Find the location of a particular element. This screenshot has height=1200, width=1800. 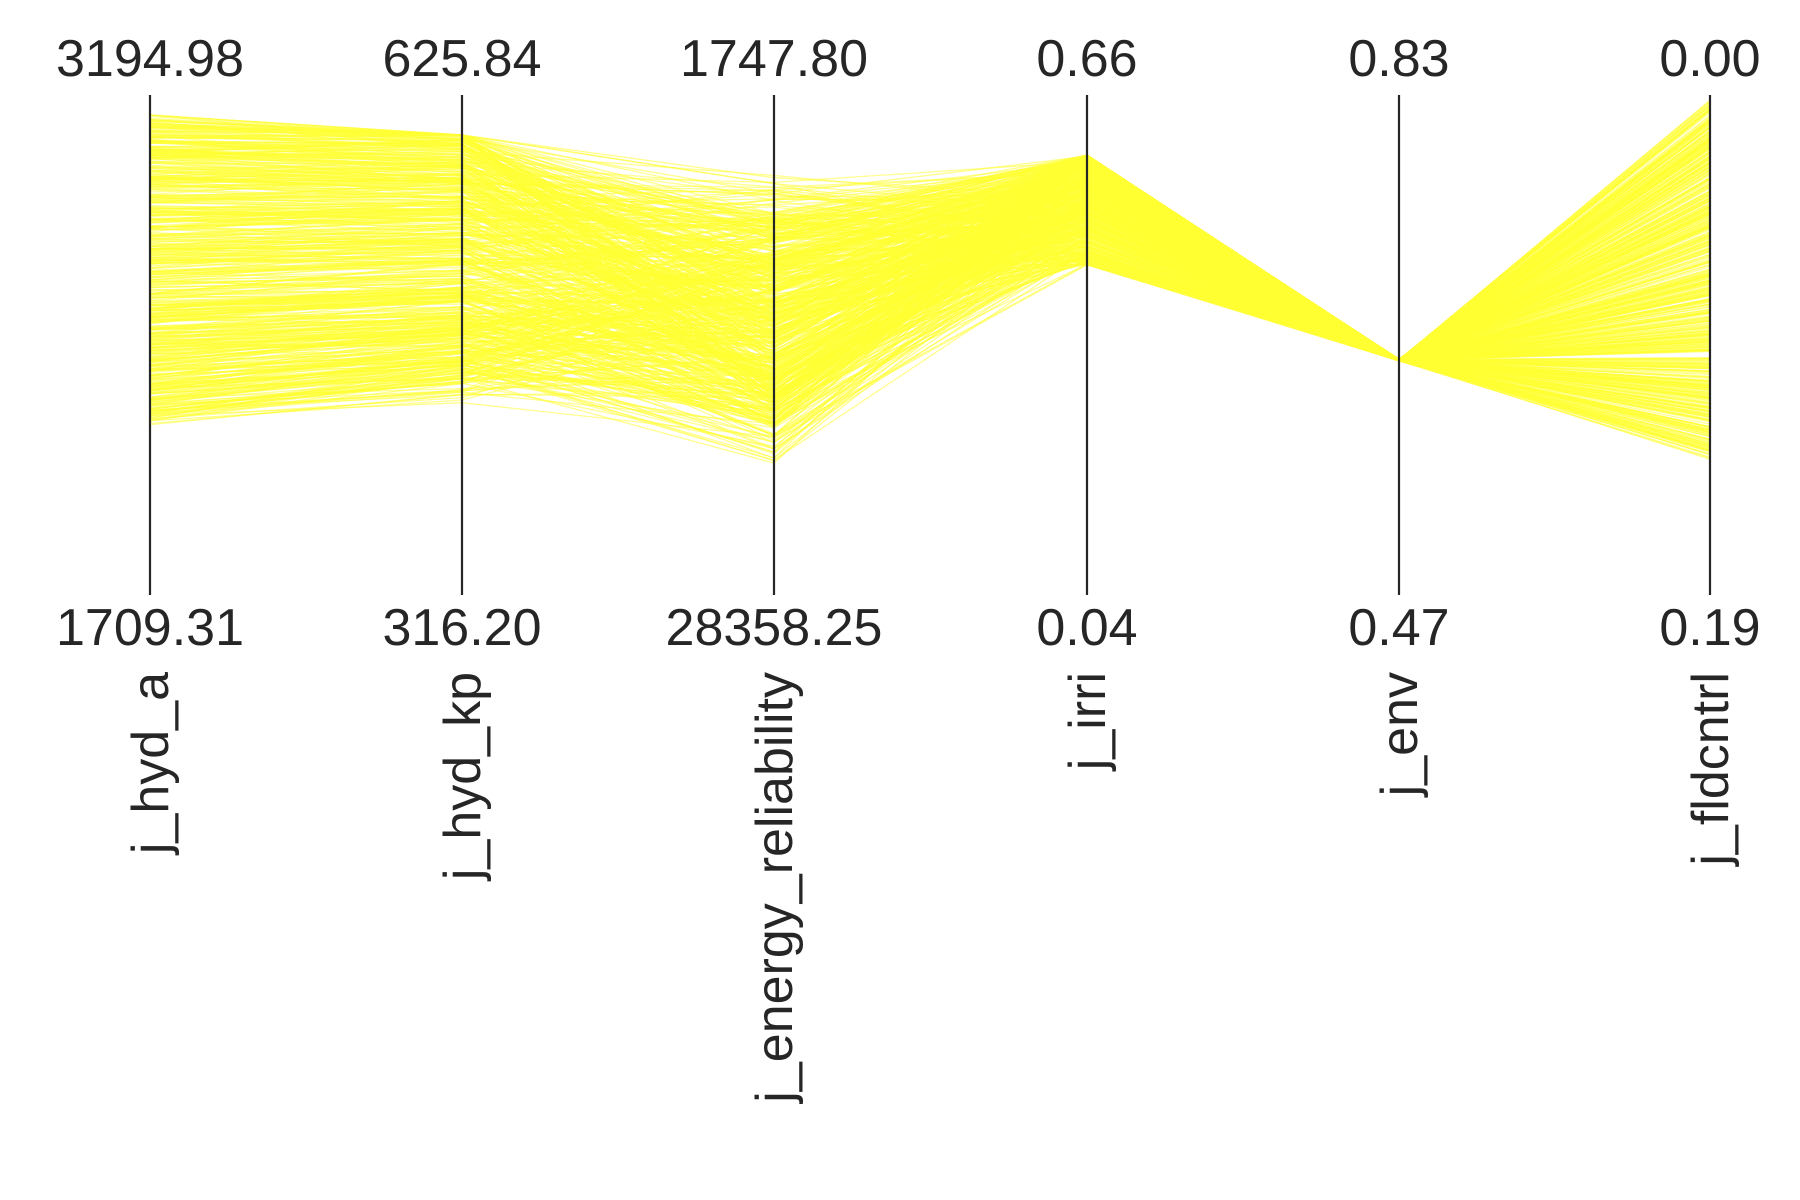

axis-top-tick-j_hyd_a: 3194.98 is located at coordinates (150, 59).